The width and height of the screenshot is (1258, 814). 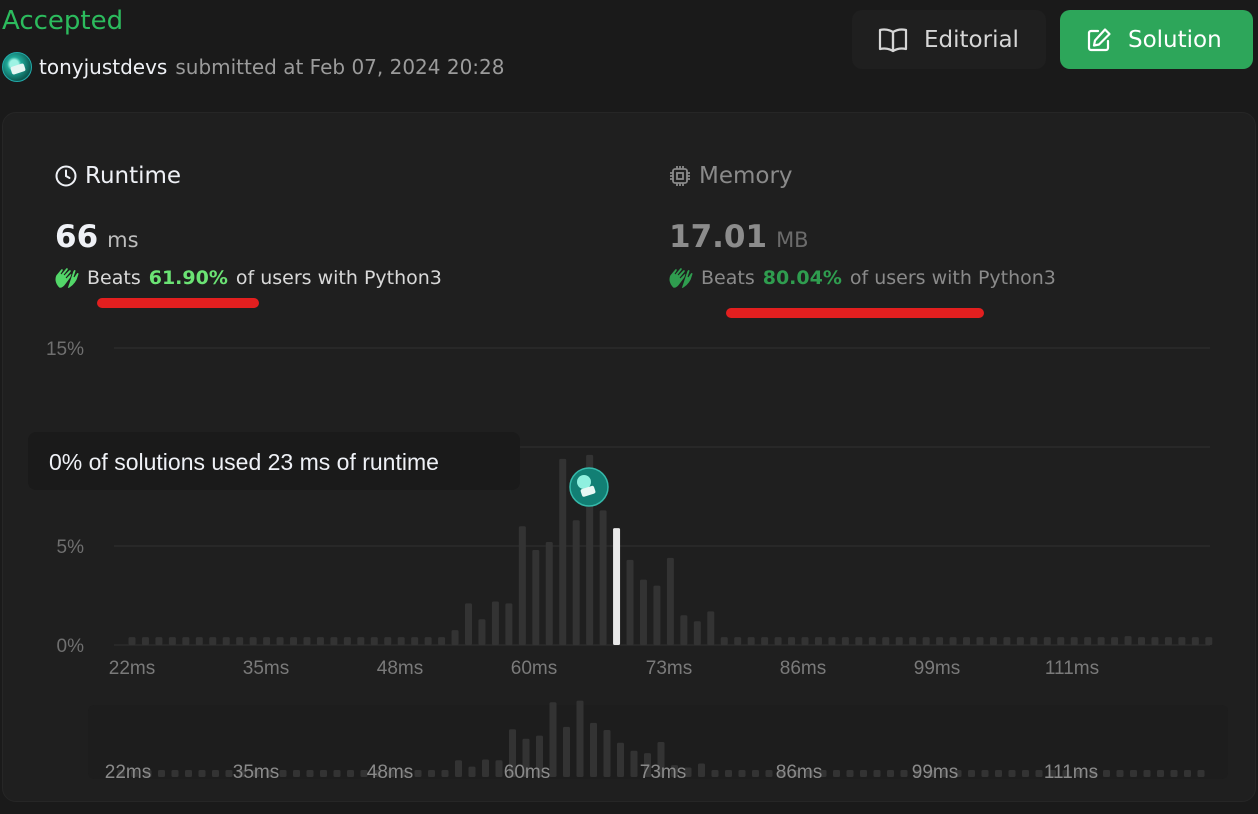 What do you see at coordinates (118, 176) in the screenshot?
I see `runtime-tab: Runtime` at bounding box center [118, 176].